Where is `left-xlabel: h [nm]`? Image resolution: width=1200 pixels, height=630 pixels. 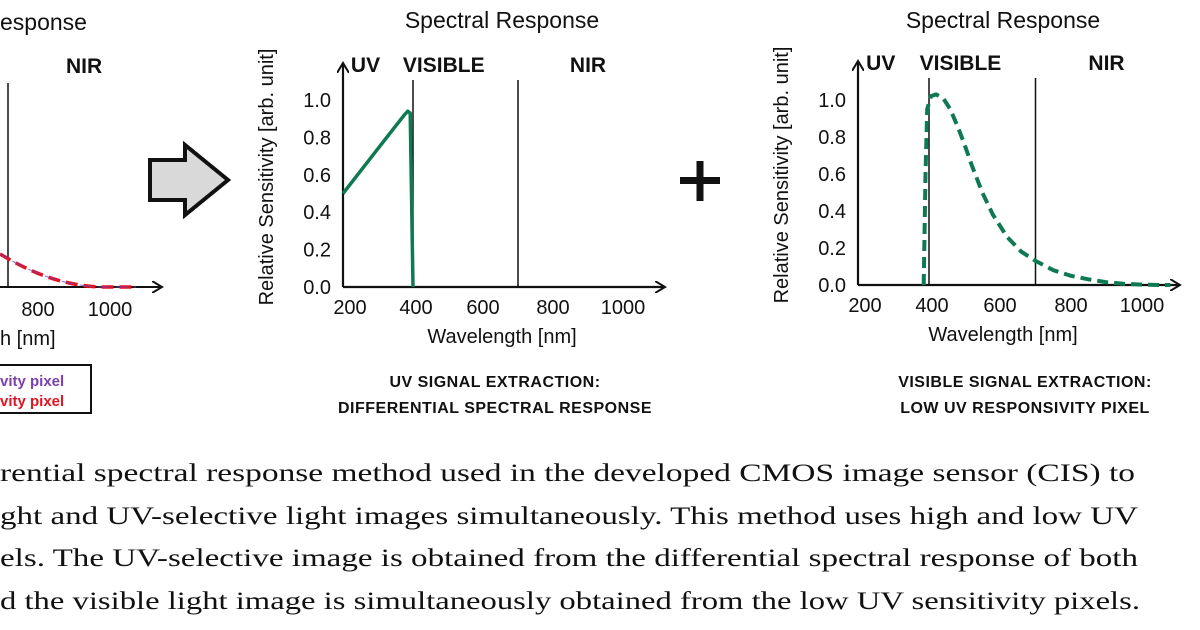 left-xlabel: h [nm] is located at coordinates (28, 339).